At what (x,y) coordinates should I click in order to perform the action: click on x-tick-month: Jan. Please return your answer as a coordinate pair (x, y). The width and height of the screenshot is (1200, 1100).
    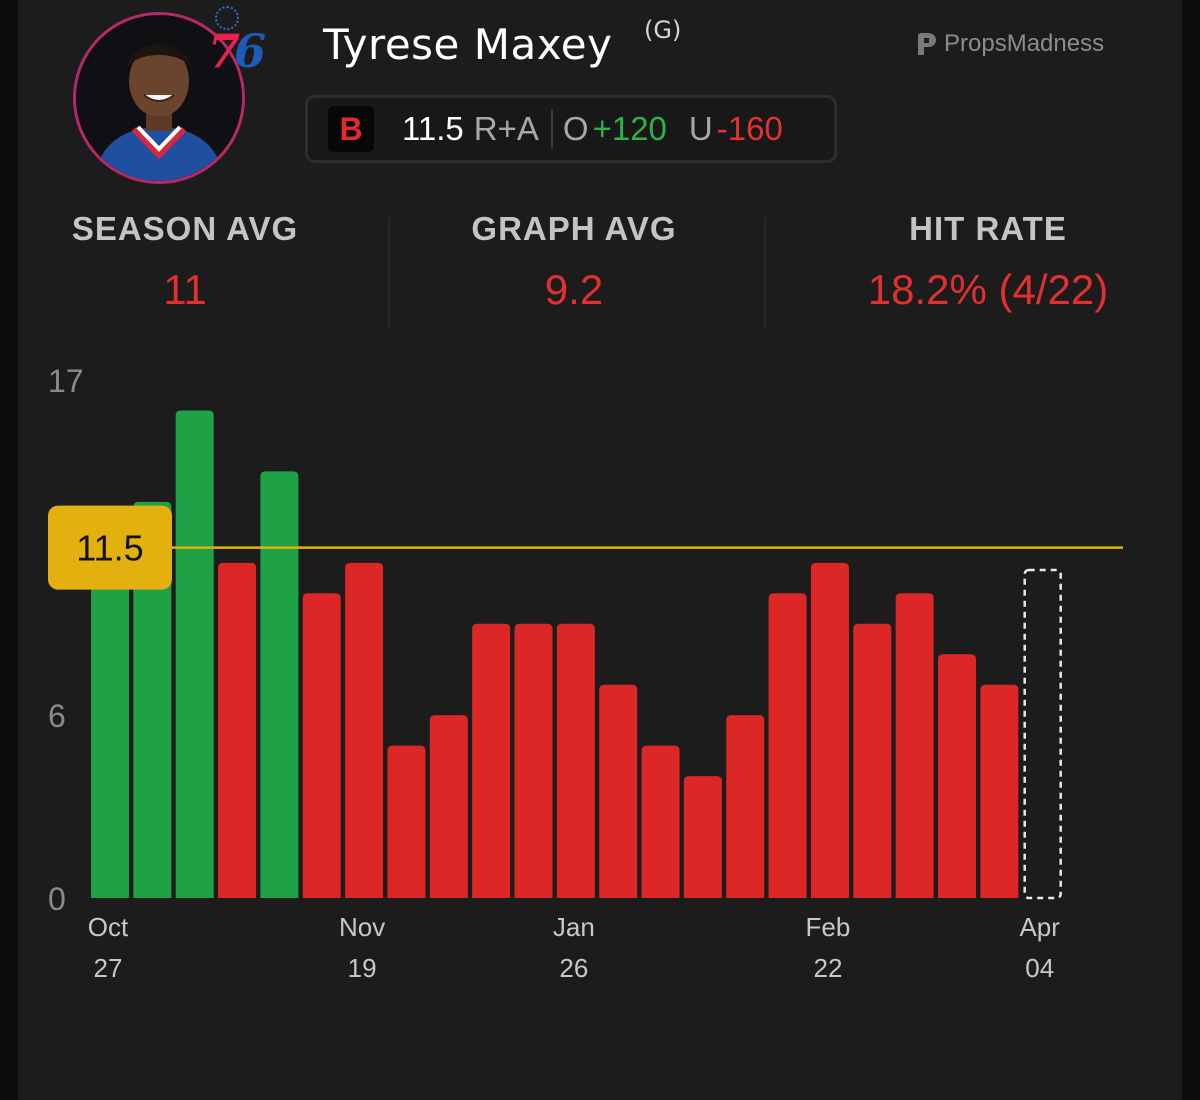
    Looking at the image, I should click on (574, 927).